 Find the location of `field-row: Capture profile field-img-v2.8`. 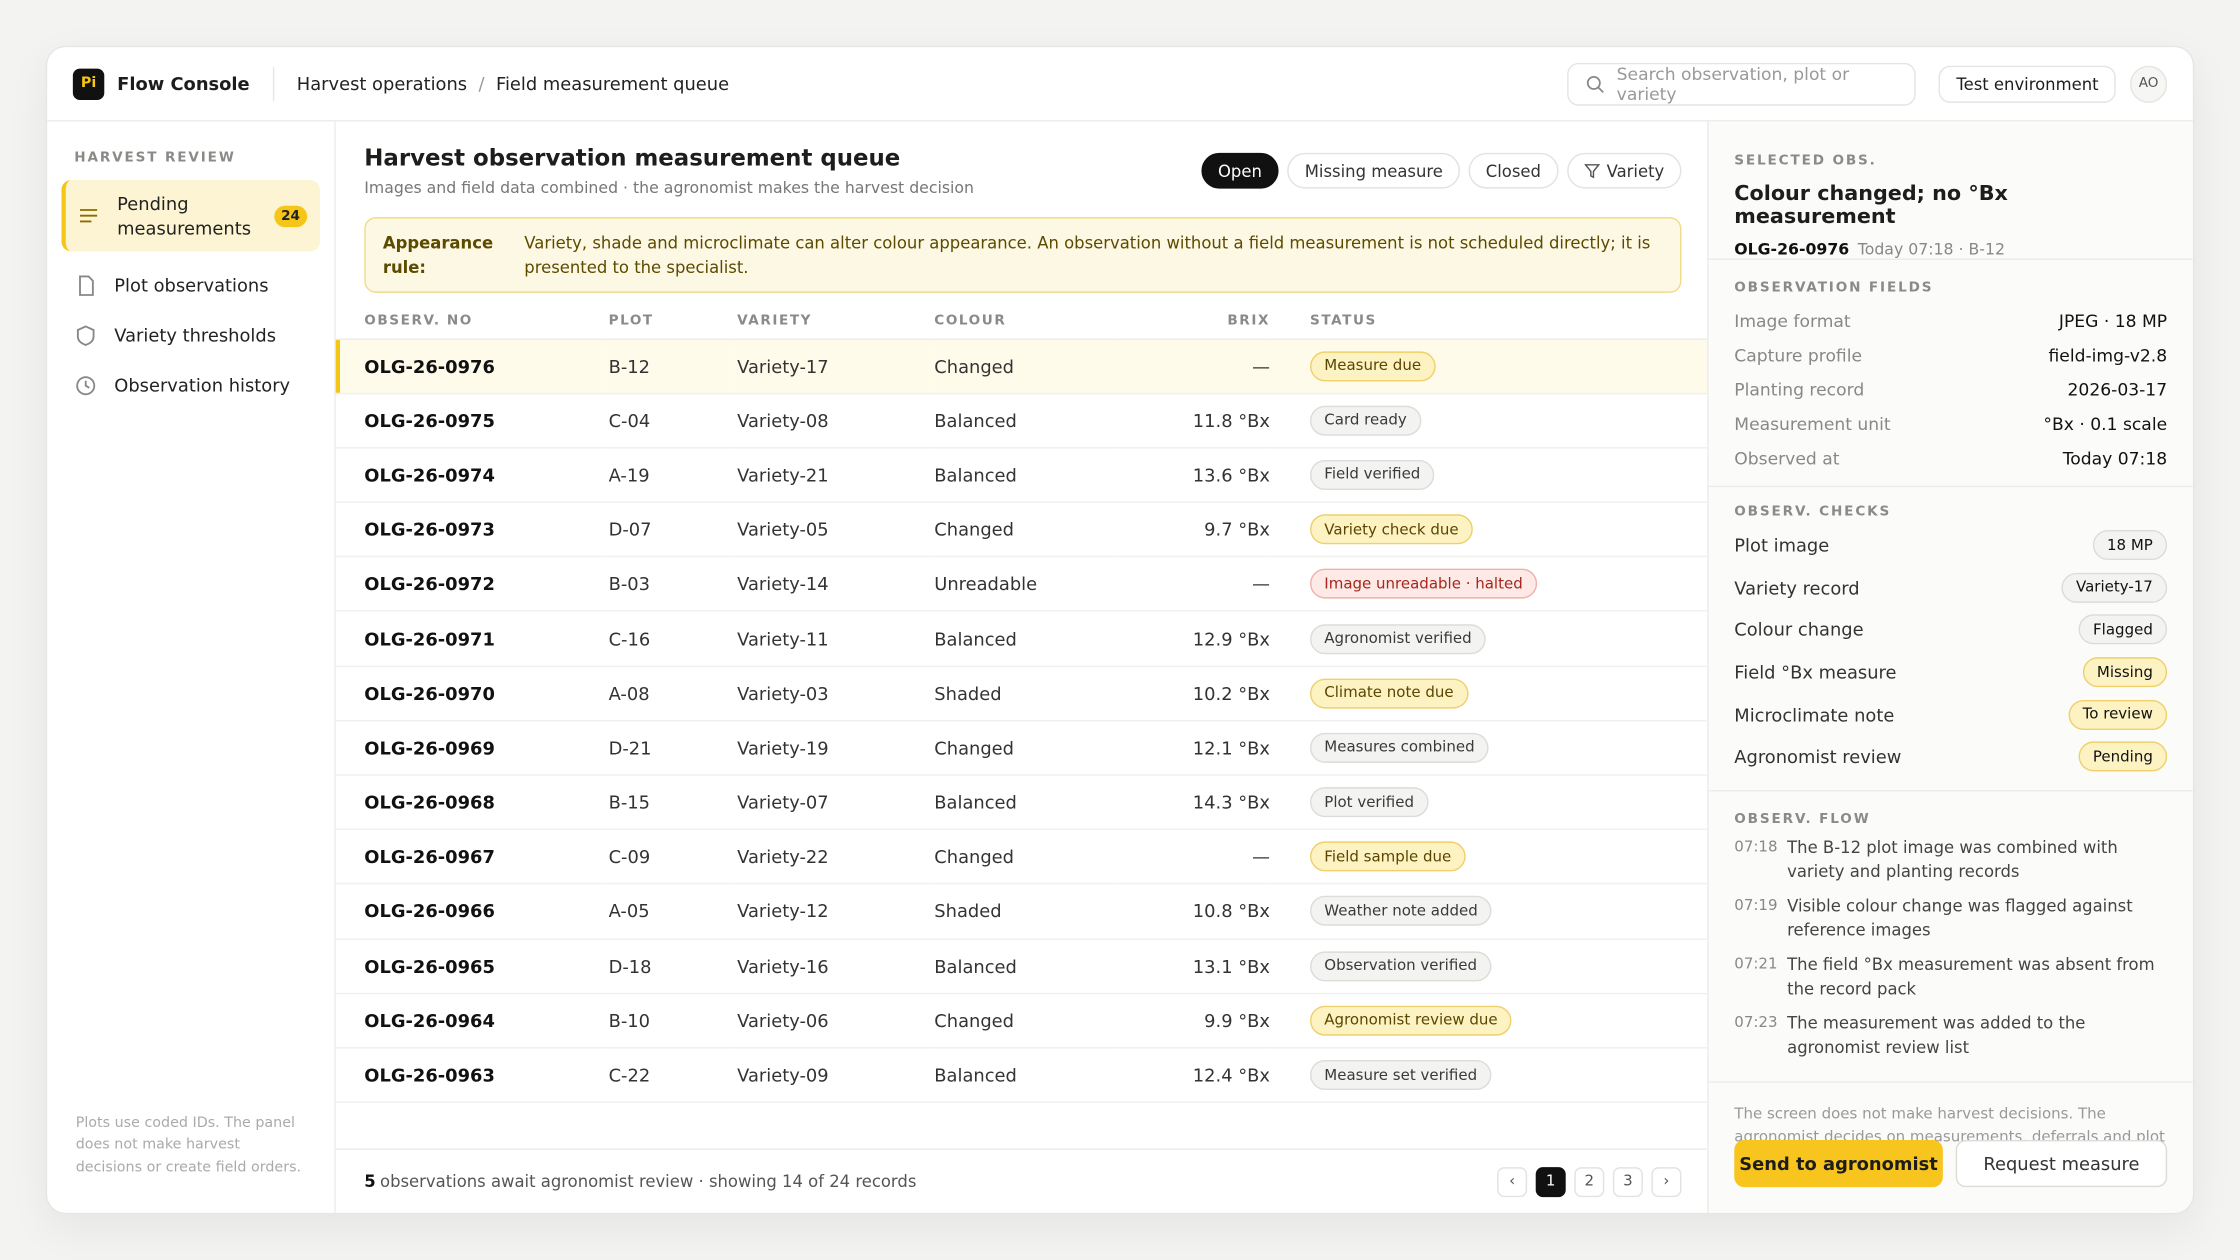

field-row: Capture profile field-img-v2.8 is located at coordinates (1950, 356).